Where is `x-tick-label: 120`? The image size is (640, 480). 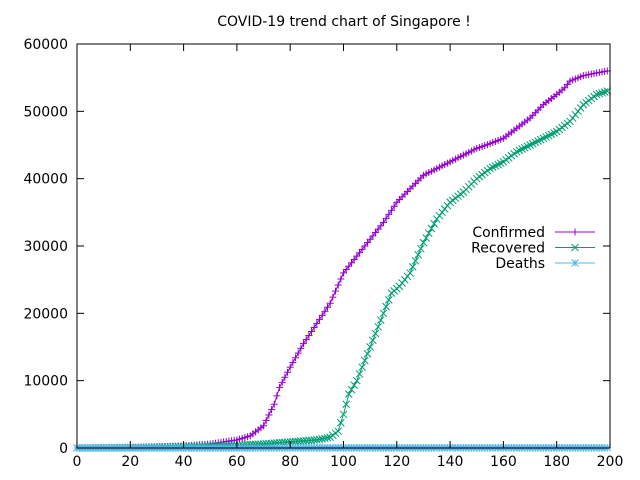
x-tick-label: 120 is located at coordinates (396, 462).